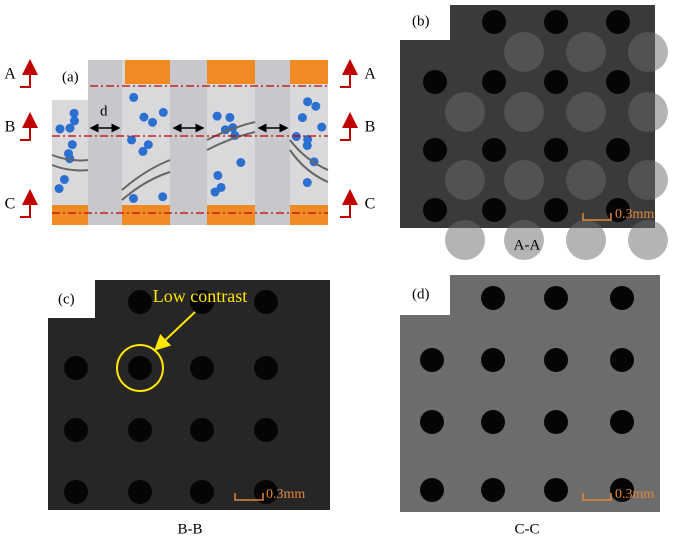 The width and height of the screenshot is (685, 540). Describe the element at coordinates (527, 245) in the screenshot. I see `caption: A-A` at that location.